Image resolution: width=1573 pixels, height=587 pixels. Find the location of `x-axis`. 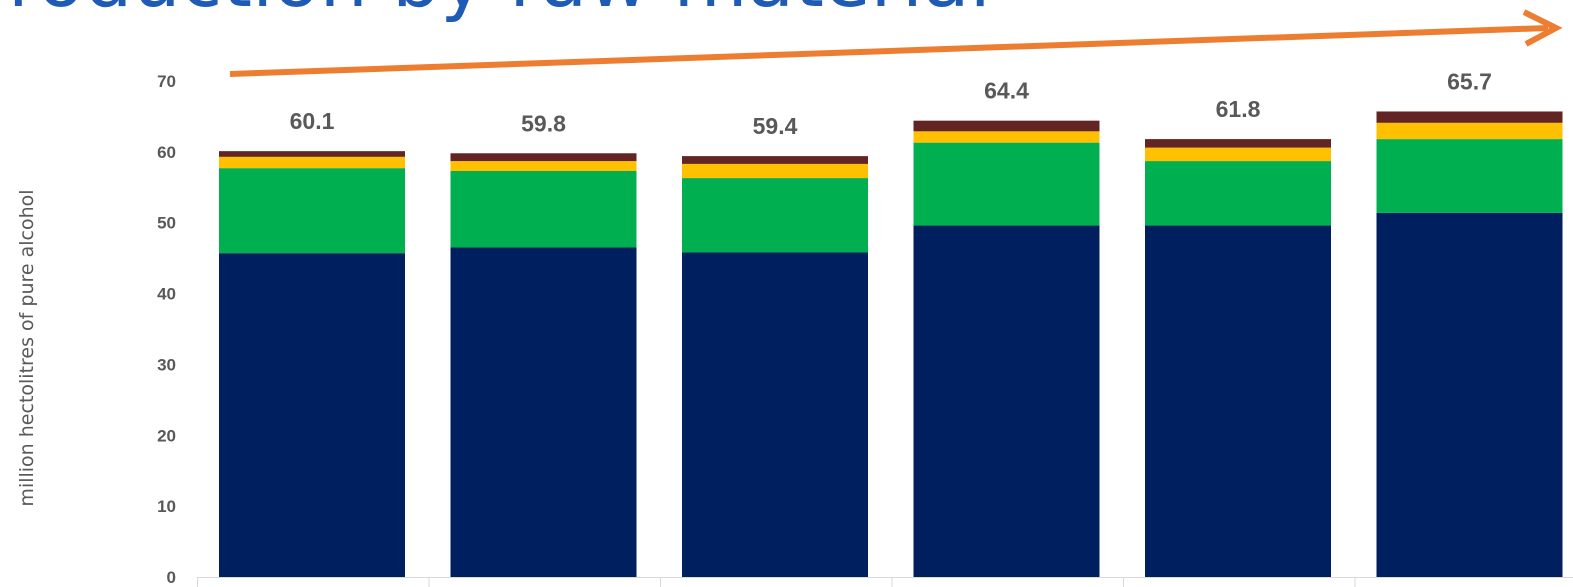

x-axis is located at coordinates (885, 582).